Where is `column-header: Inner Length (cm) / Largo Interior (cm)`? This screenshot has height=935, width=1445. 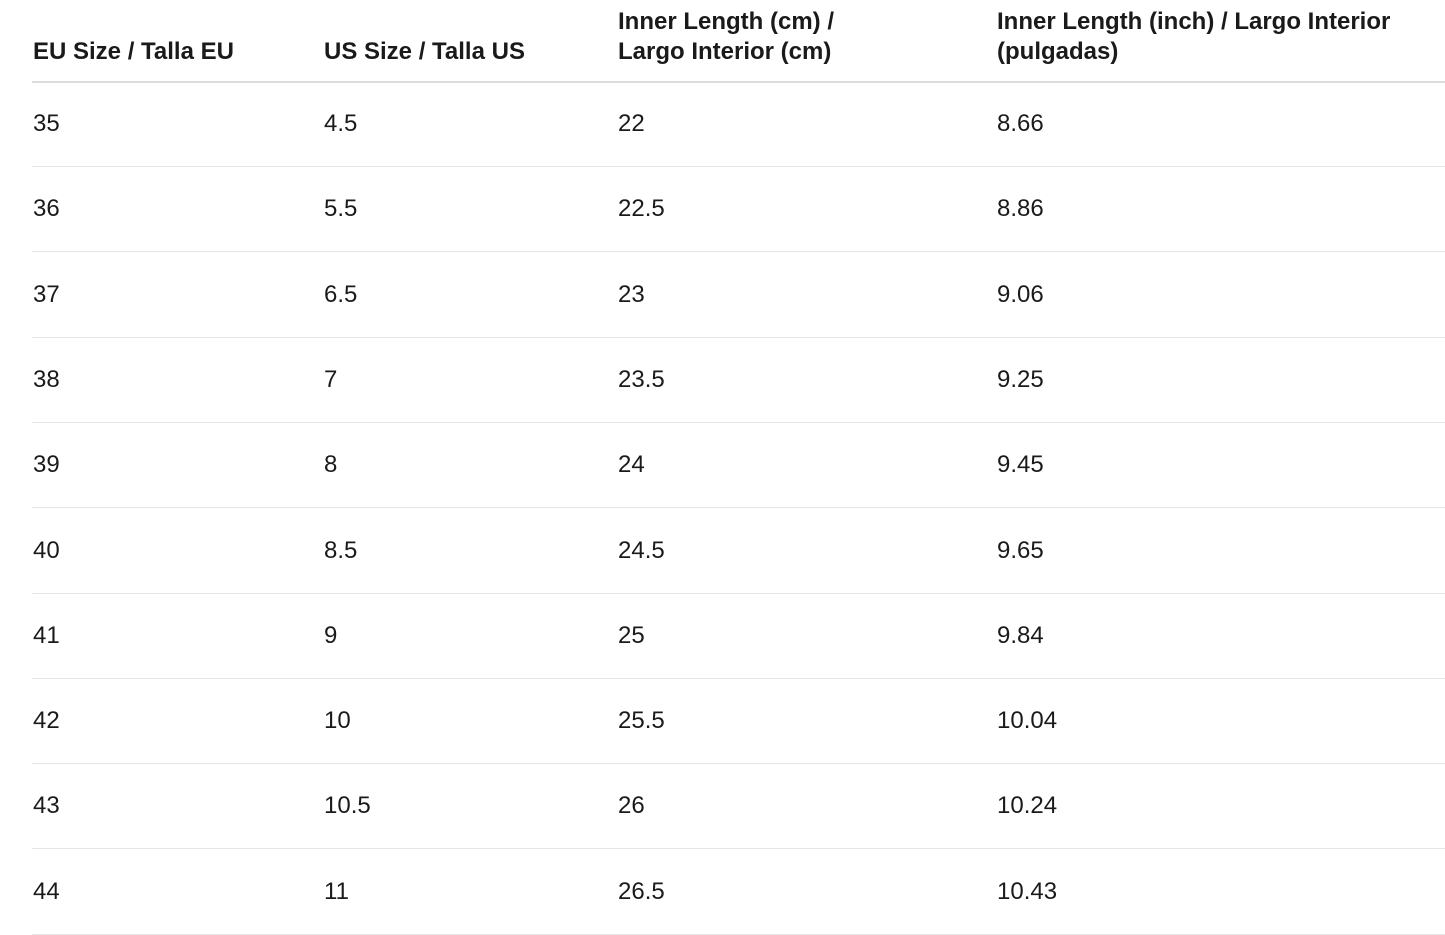 column-header: Inner Length (cm) / Largo Interior (cm) is located at coordinates (726, 36).